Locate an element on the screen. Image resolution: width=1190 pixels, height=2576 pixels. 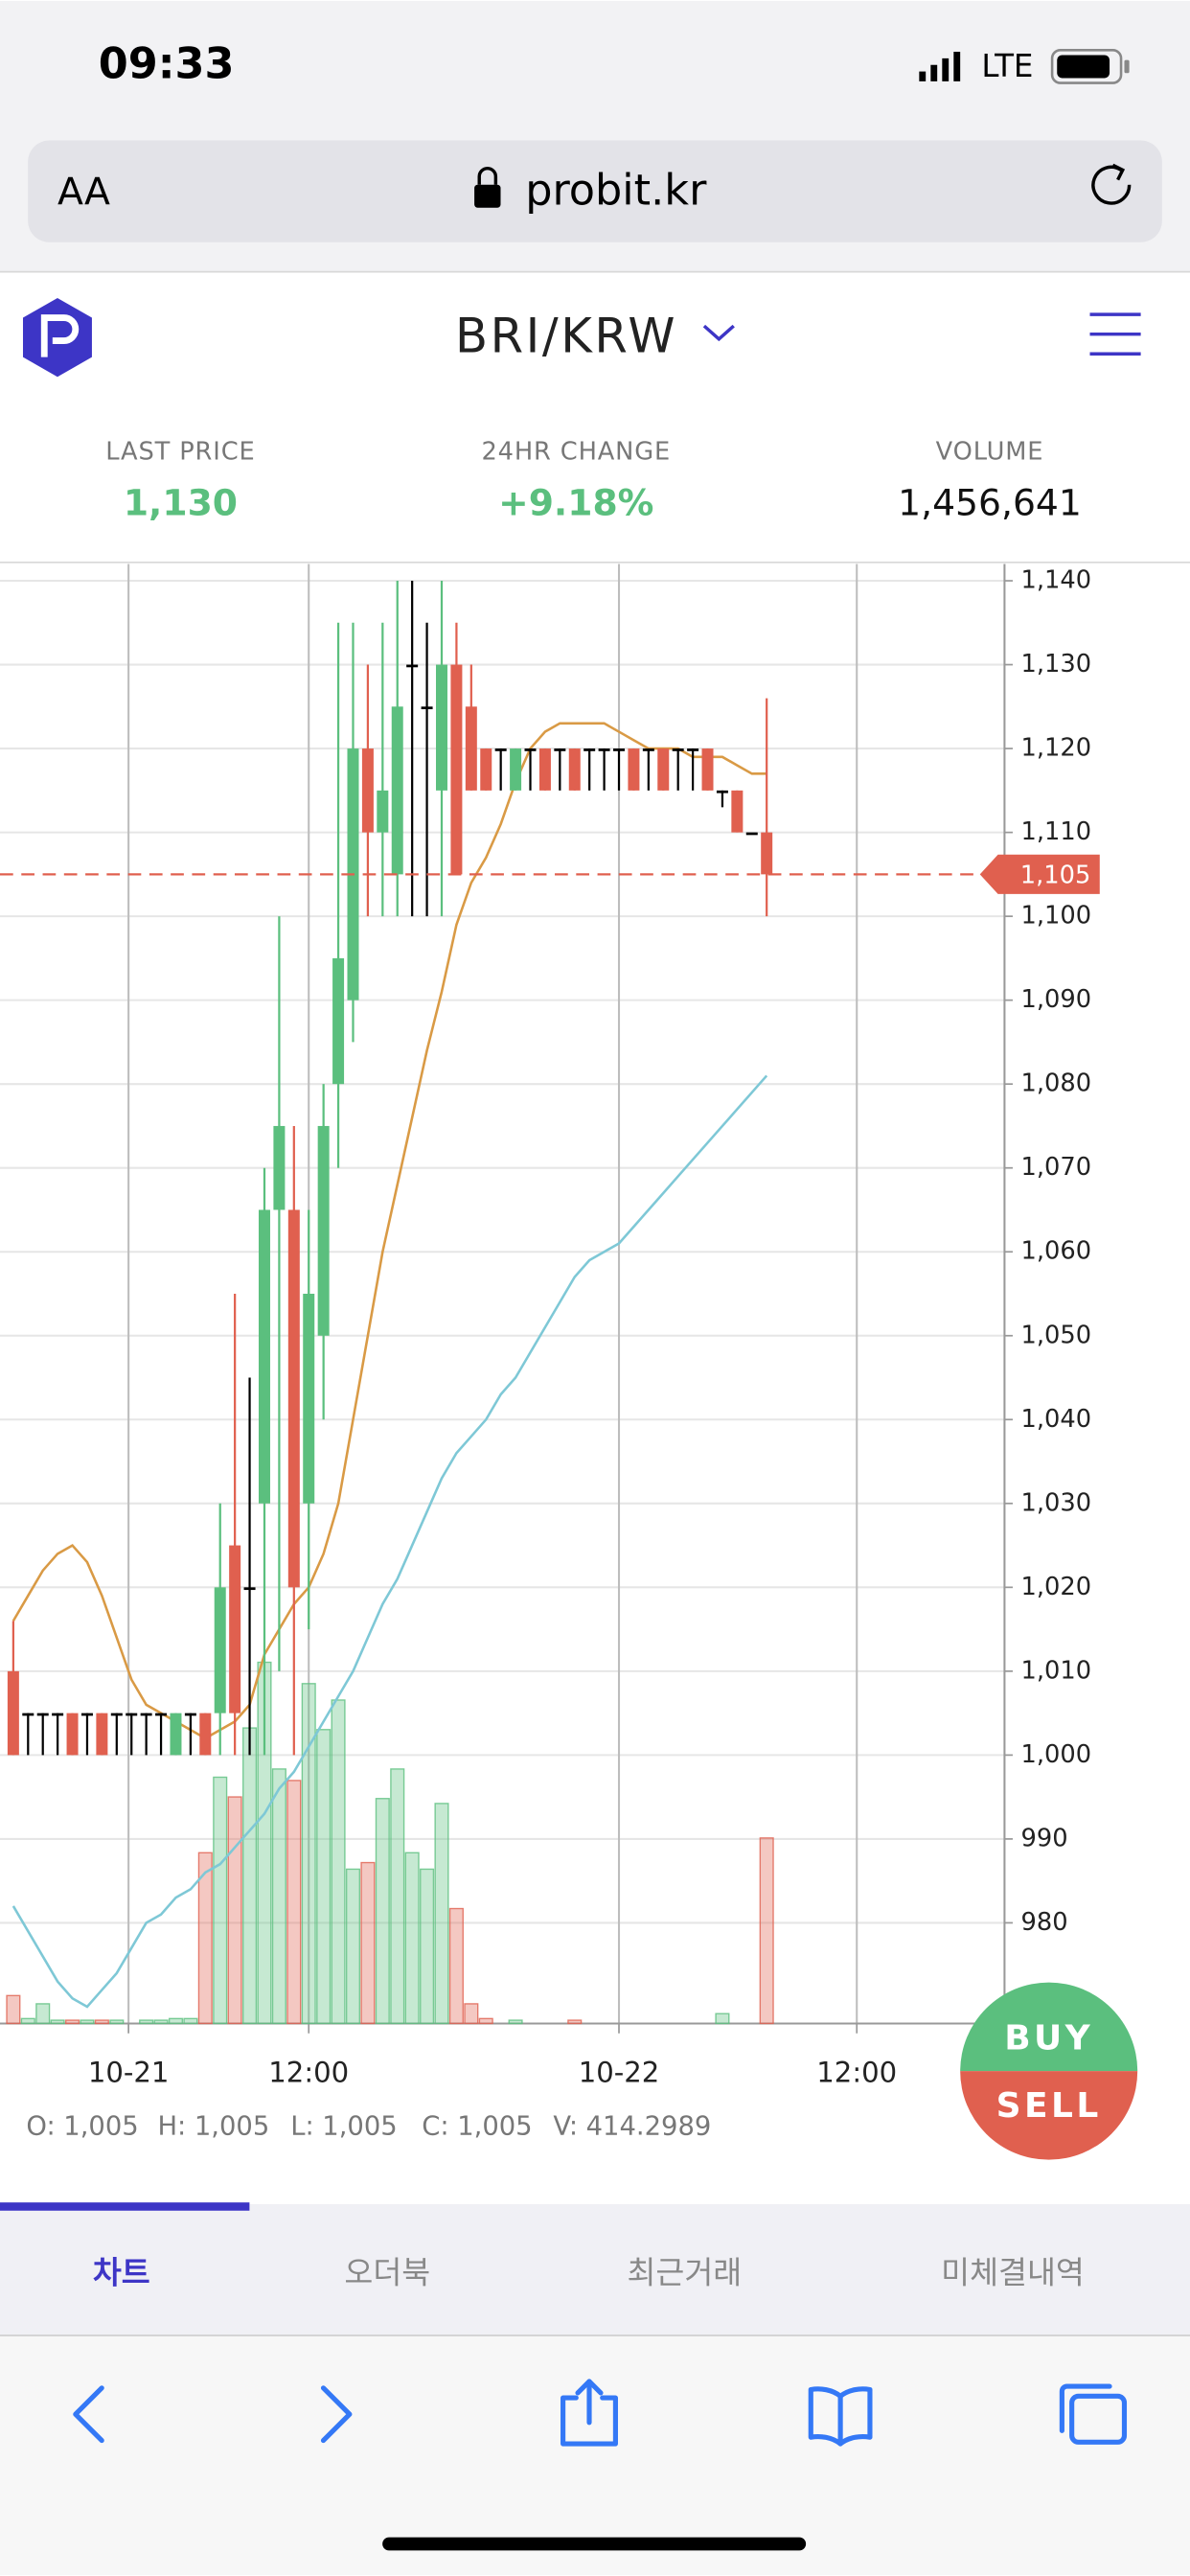
readout-label: L: is located at coordinates (302, 2126).